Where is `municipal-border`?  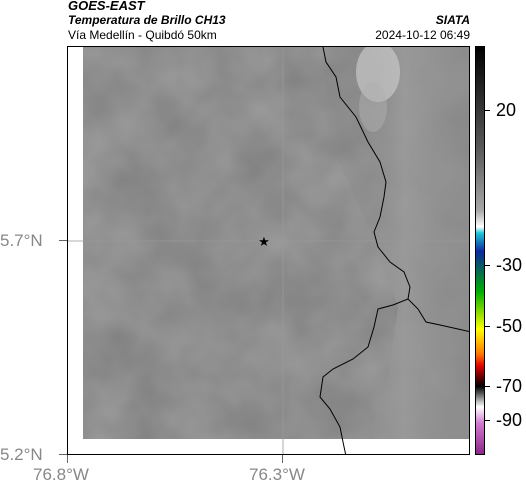
municipal-border is located at coordinates (438, 315).